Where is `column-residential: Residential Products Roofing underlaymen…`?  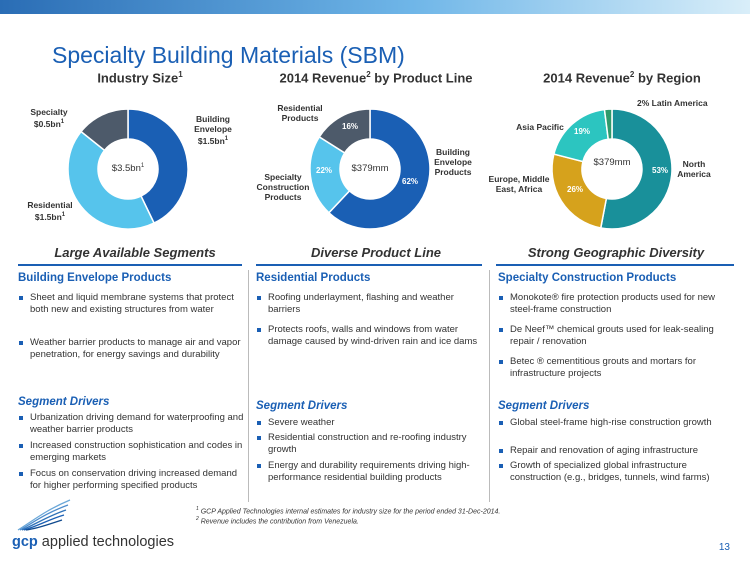 column-residential: Residential Products Roofing underlaymen… is located at coordinates (372, 377).